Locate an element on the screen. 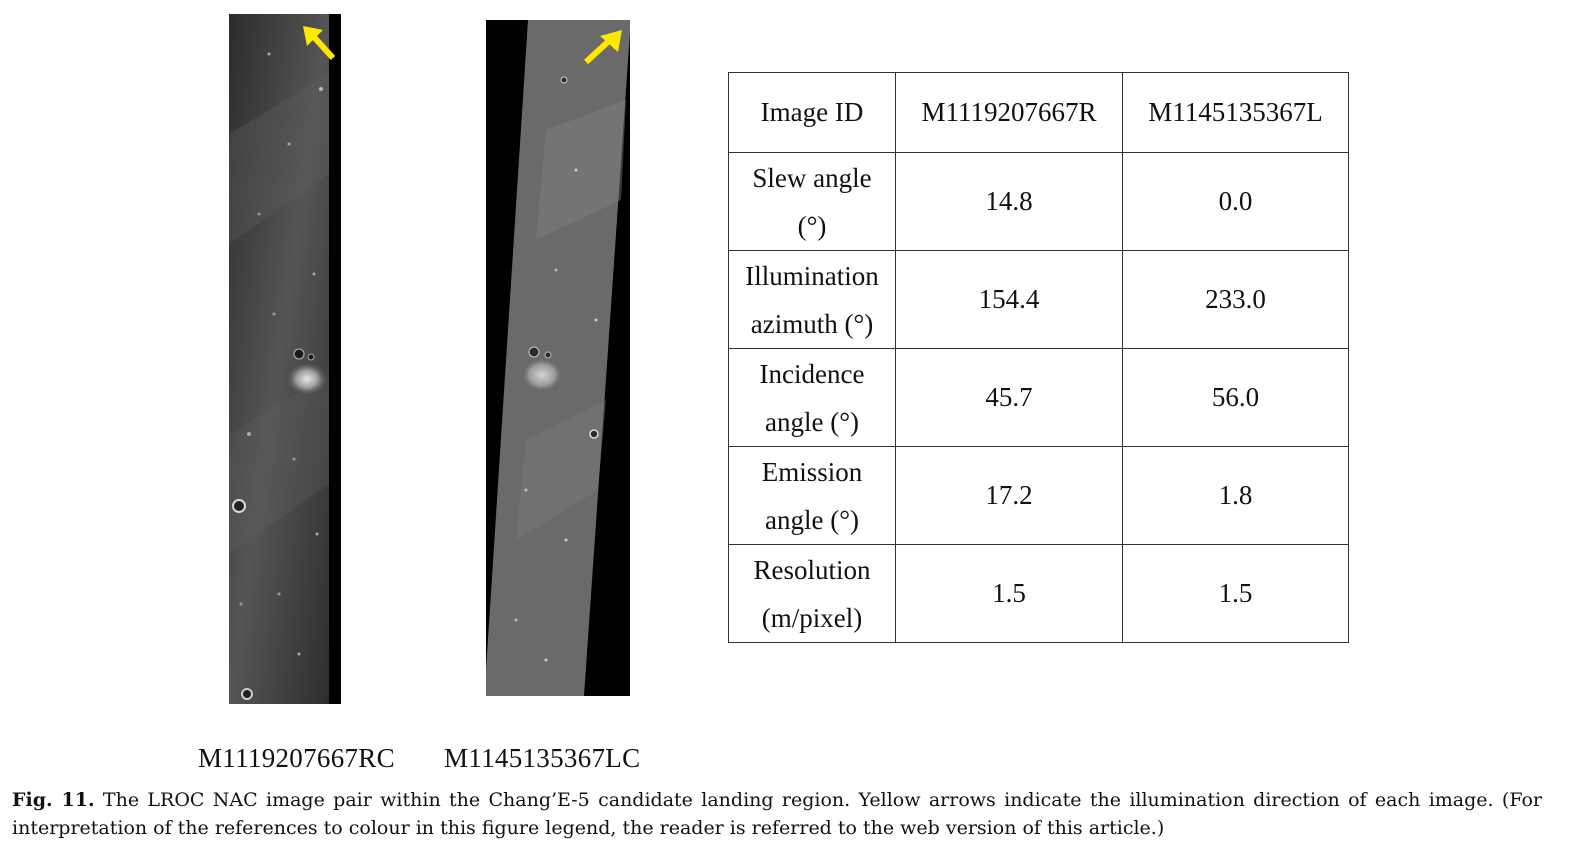 The image size is (1576, 859). row-label-line1: Slew angle is located at coordinates (812, 177).